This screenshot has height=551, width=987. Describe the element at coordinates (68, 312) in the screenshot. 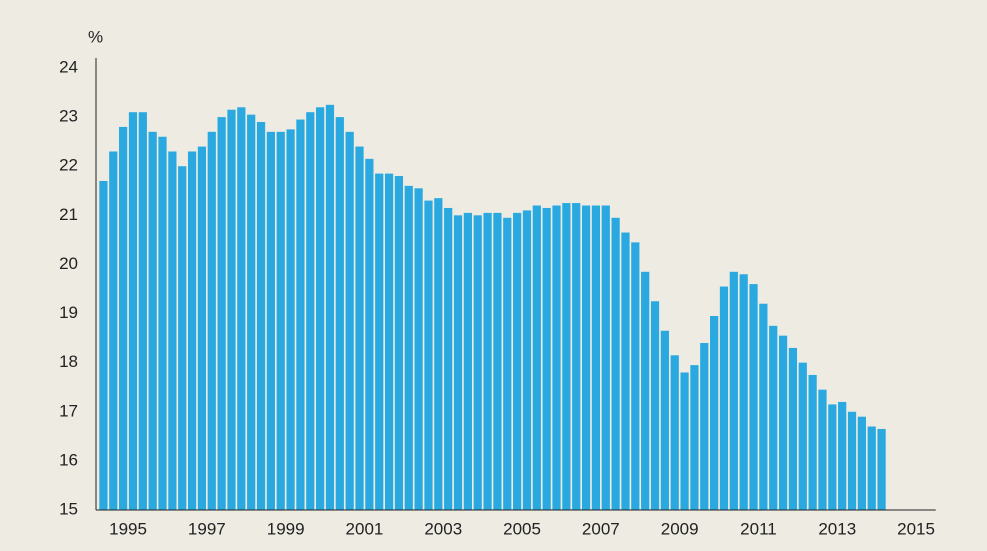

I see `y-tick-label: 19` at that location.